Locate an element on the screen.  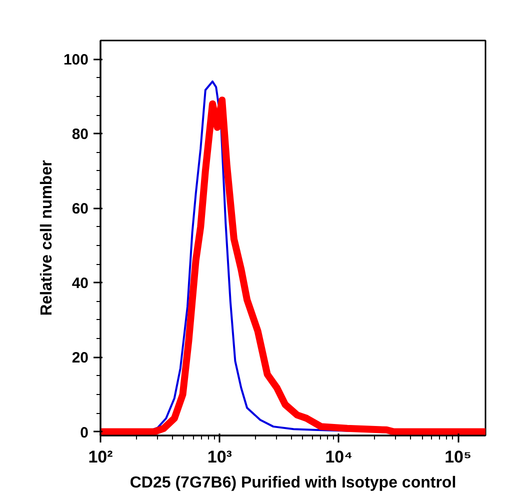
x-tick-label: 10⁵ is located at coordinates (458, 457).